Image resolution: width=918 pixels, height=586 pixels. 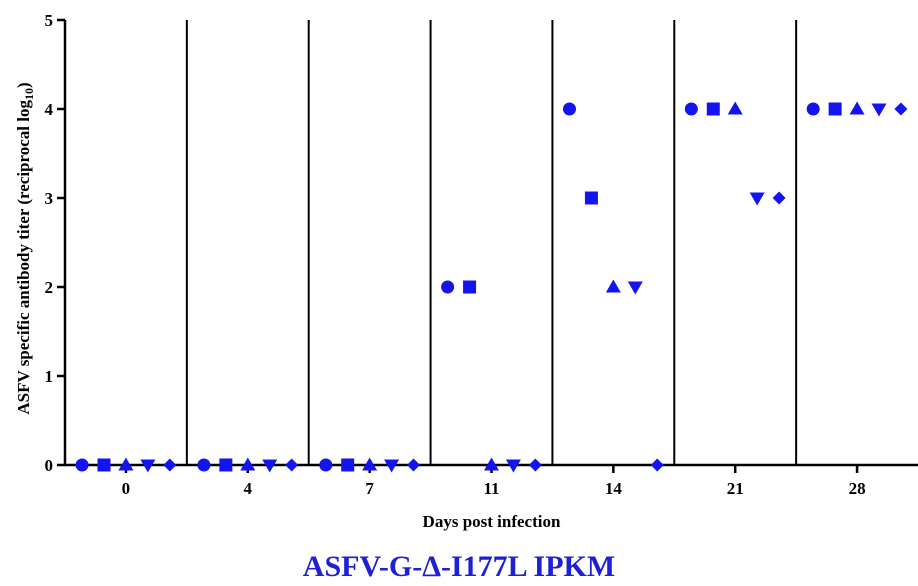 What do you see at coordinates (49, 20) in the screenshot?
I see `y-tick-label: 5` at bounding box center [49, 20].